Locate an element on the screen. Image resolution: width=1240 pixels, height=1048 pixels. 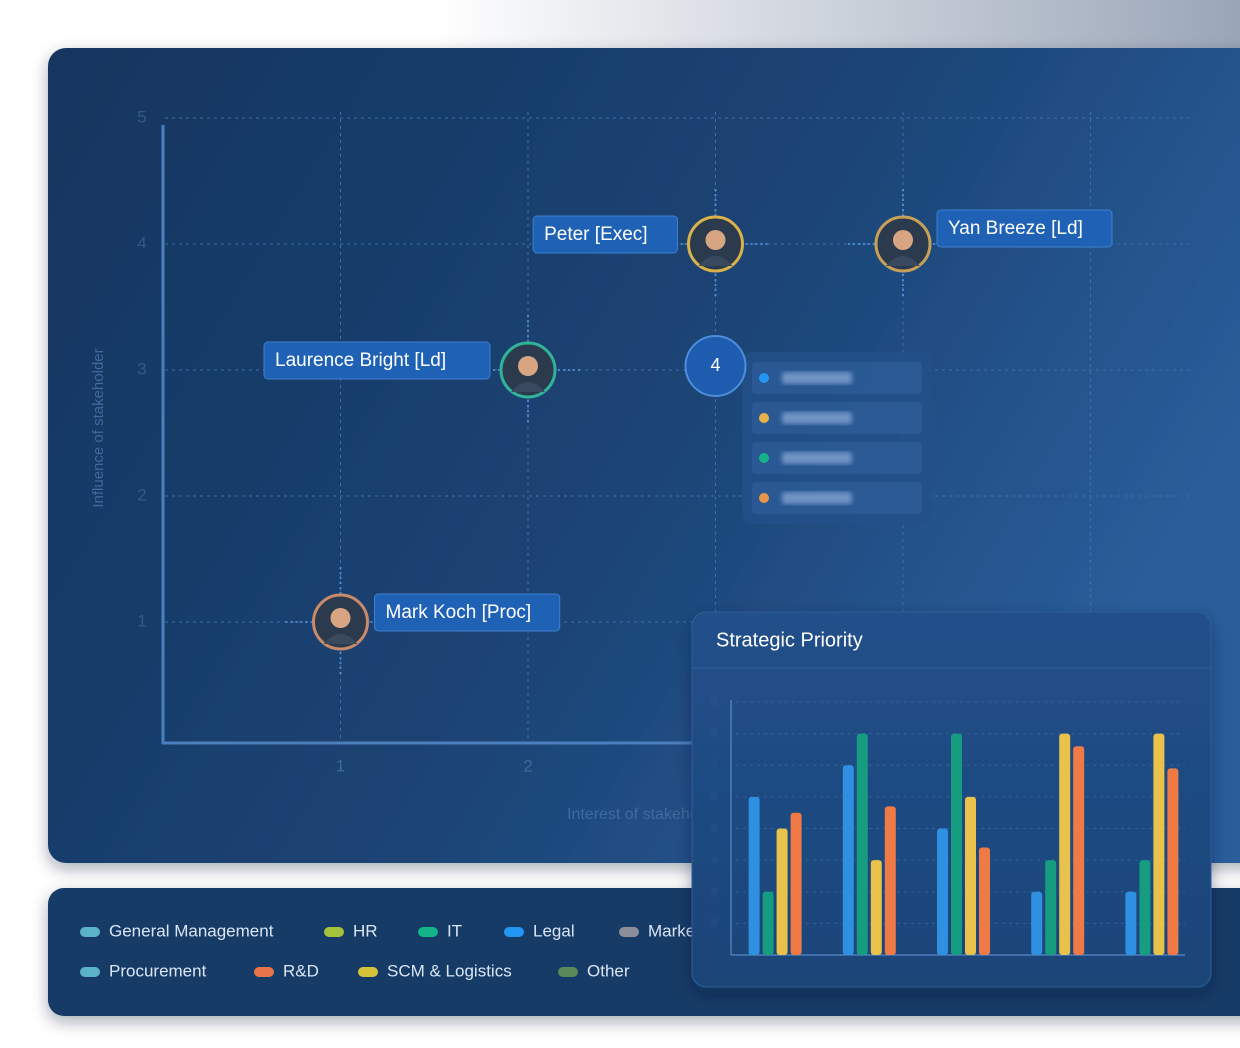
name-tag-label: Laurence Bright [Ld] is located at coordinates (360, 360).